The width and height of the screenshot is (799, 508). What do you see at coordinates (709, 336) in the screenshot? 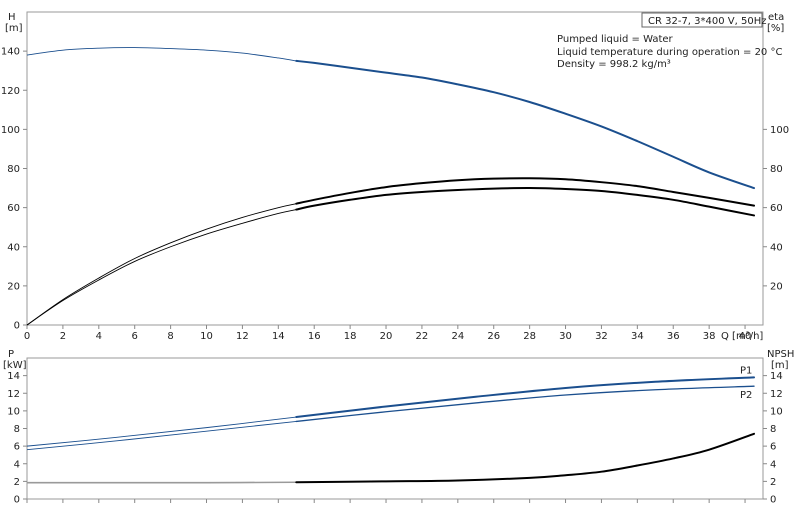
I see `x-tick-label: 38` at bounding box center [709, 336].